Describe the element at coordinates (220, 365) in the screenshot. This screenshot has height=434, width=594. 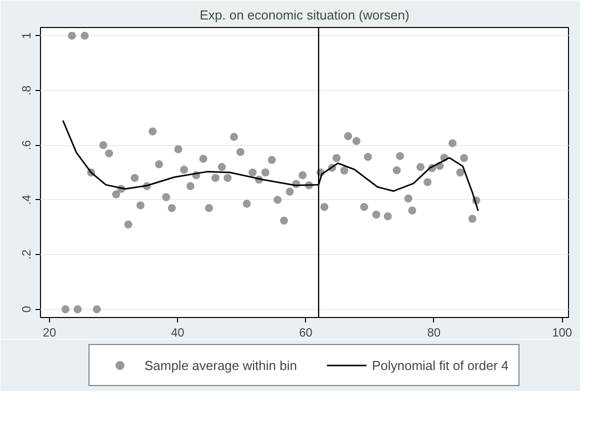
I see `legend-label: Sample average within bin` at that location.